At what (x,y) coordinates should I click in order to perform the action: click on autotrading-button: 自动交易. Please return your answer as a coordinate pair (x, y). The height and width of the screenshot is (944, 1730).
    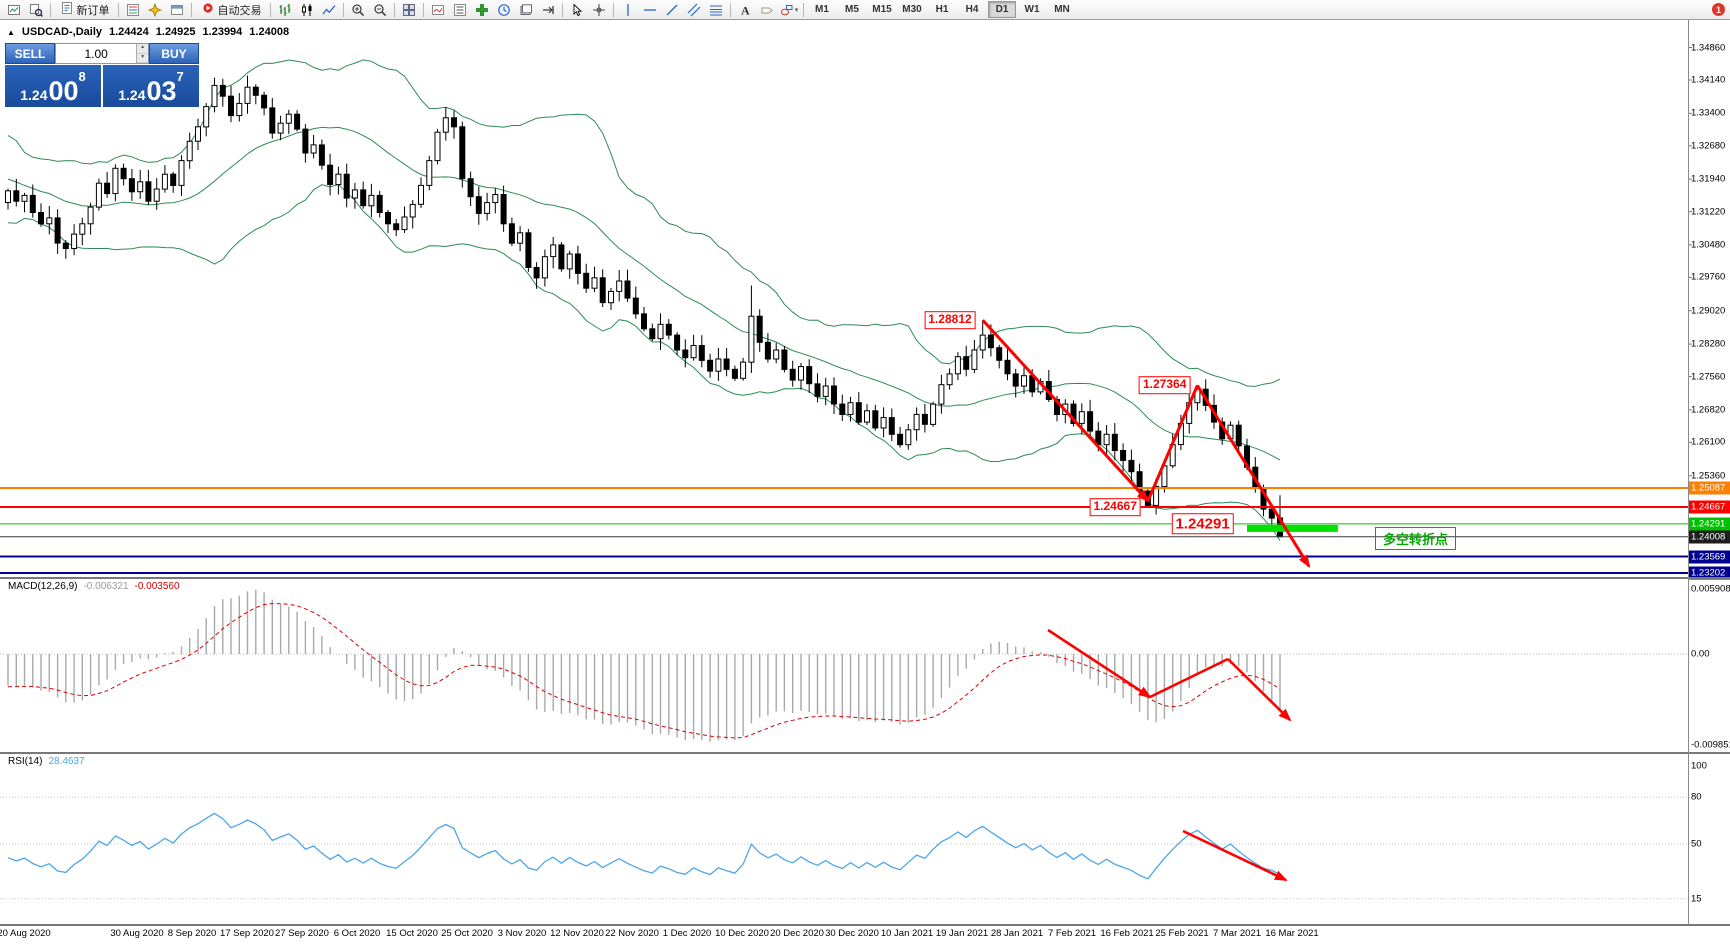
    Looking at the image, I should click on (231, 9).